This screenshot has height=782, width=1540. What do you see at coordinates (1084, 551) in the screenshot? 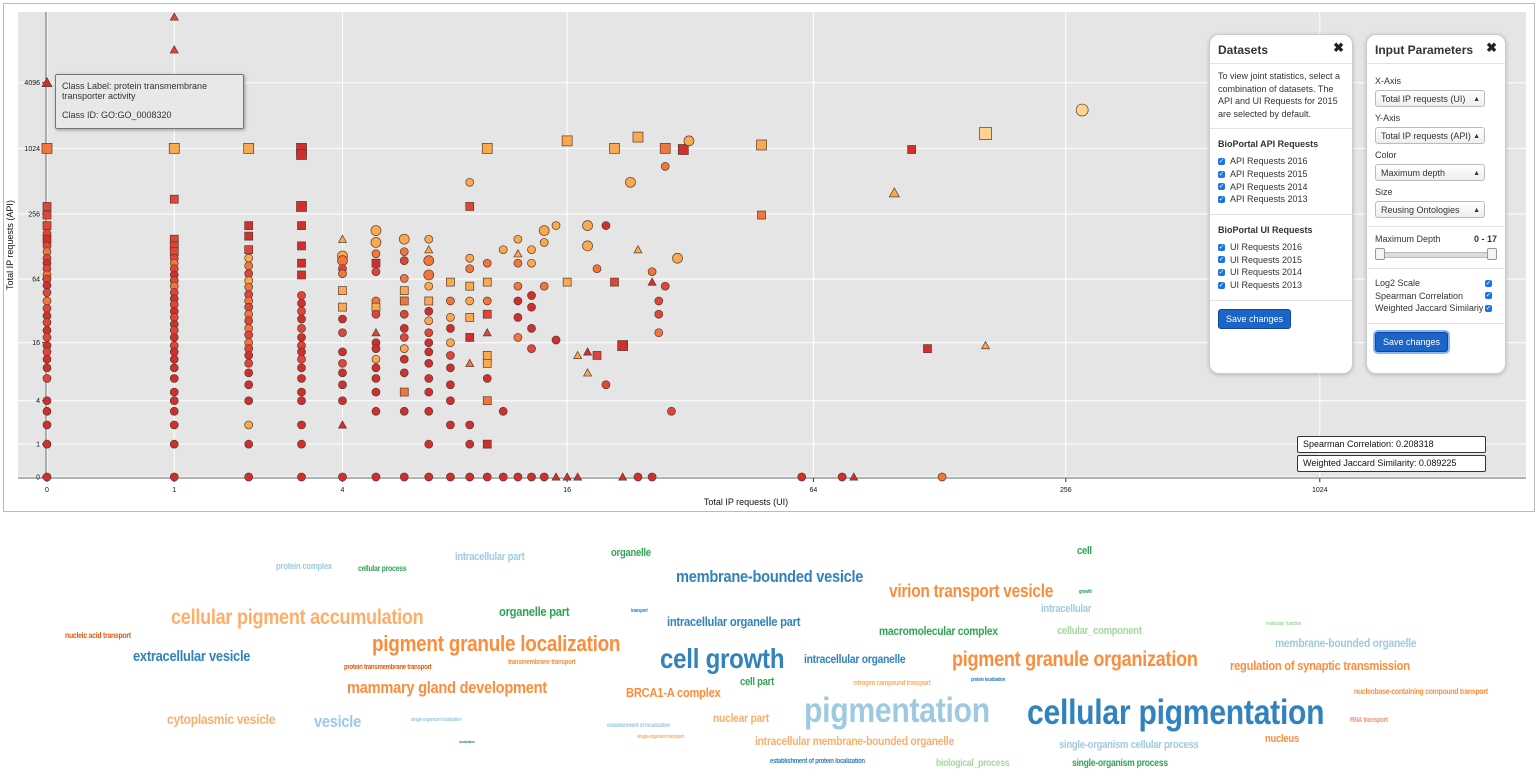
I see `word-cloud-term: cell` at bounding box center [1084, 551].